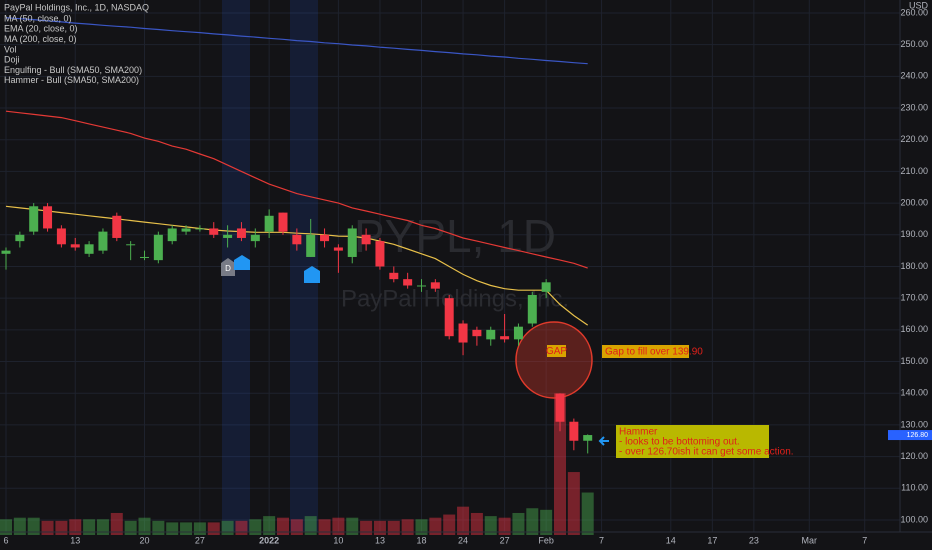 This screenshot has width=932, height=550. Describe the element at coordinates (914, 171) in the screenshot. I see `y-tick-label: 210.00` at that location.